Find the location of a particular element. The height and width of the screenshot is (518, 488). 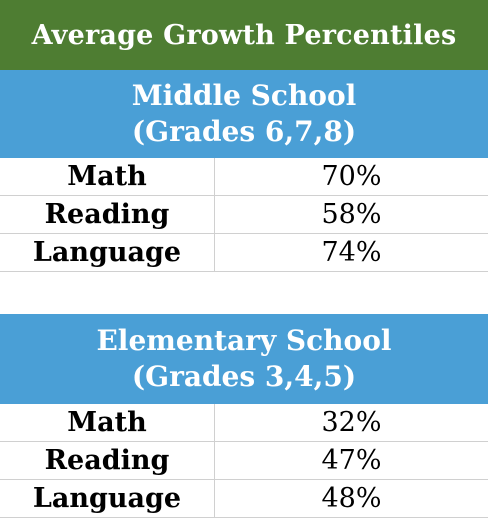

table-row: Math 32% is located at coordinates (244, 423).